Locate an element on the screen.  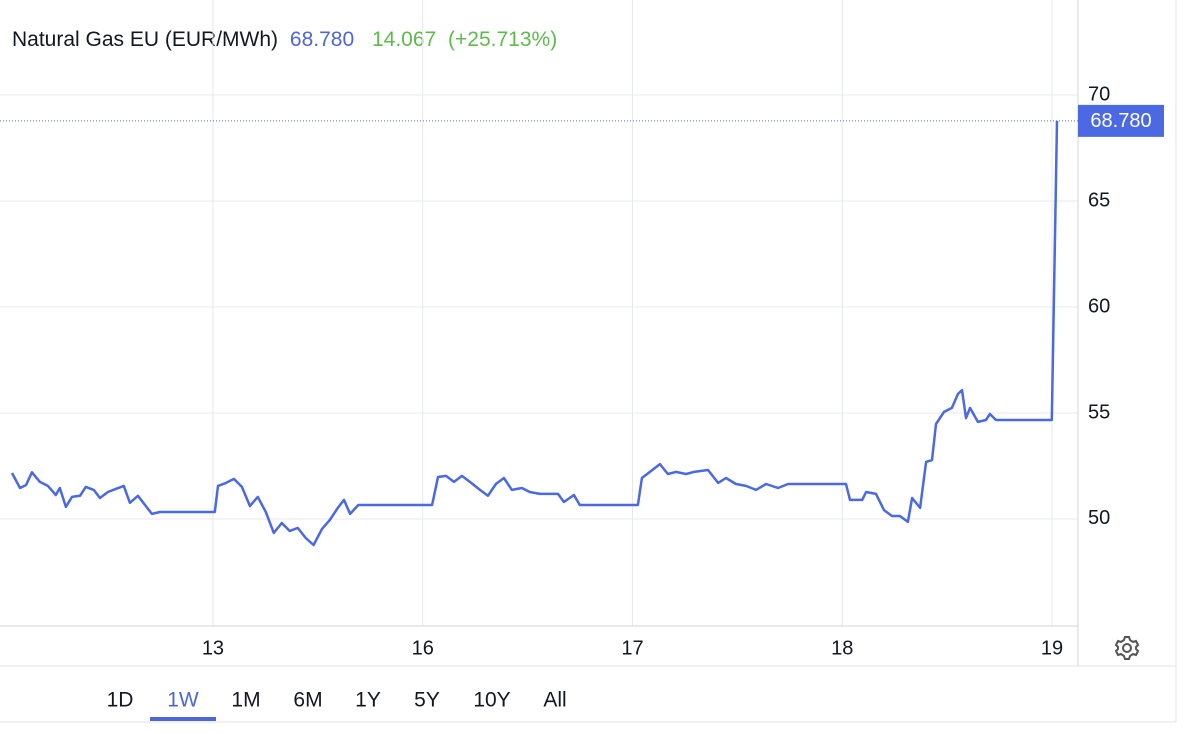
chart-title: Natural Gas EU (EUR/MWh) is located at coordinates (145, 39).